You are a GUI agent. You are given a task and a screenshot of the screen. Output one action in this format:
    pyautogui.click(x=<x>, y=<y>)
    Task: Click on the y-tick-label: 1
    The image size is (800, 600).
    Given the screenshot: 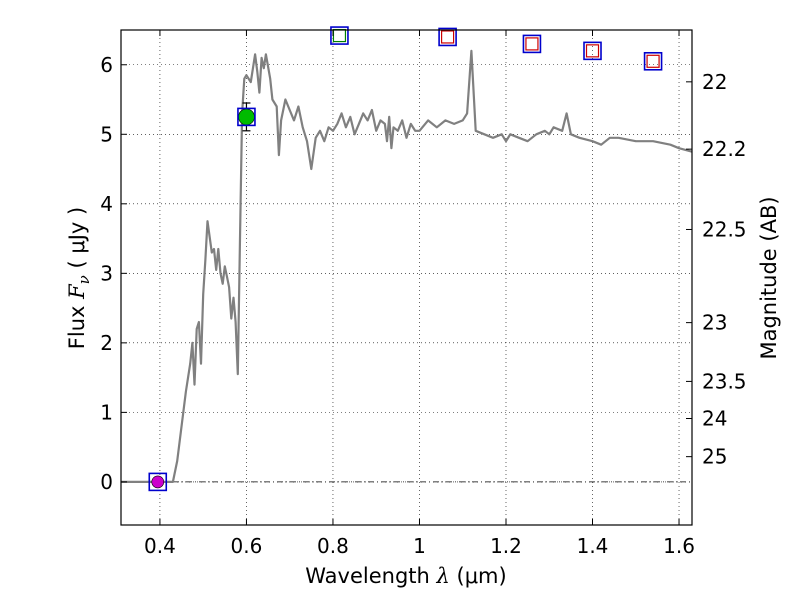 What is the action you would take?
    pyautogui.click(x=106, y=412)
    